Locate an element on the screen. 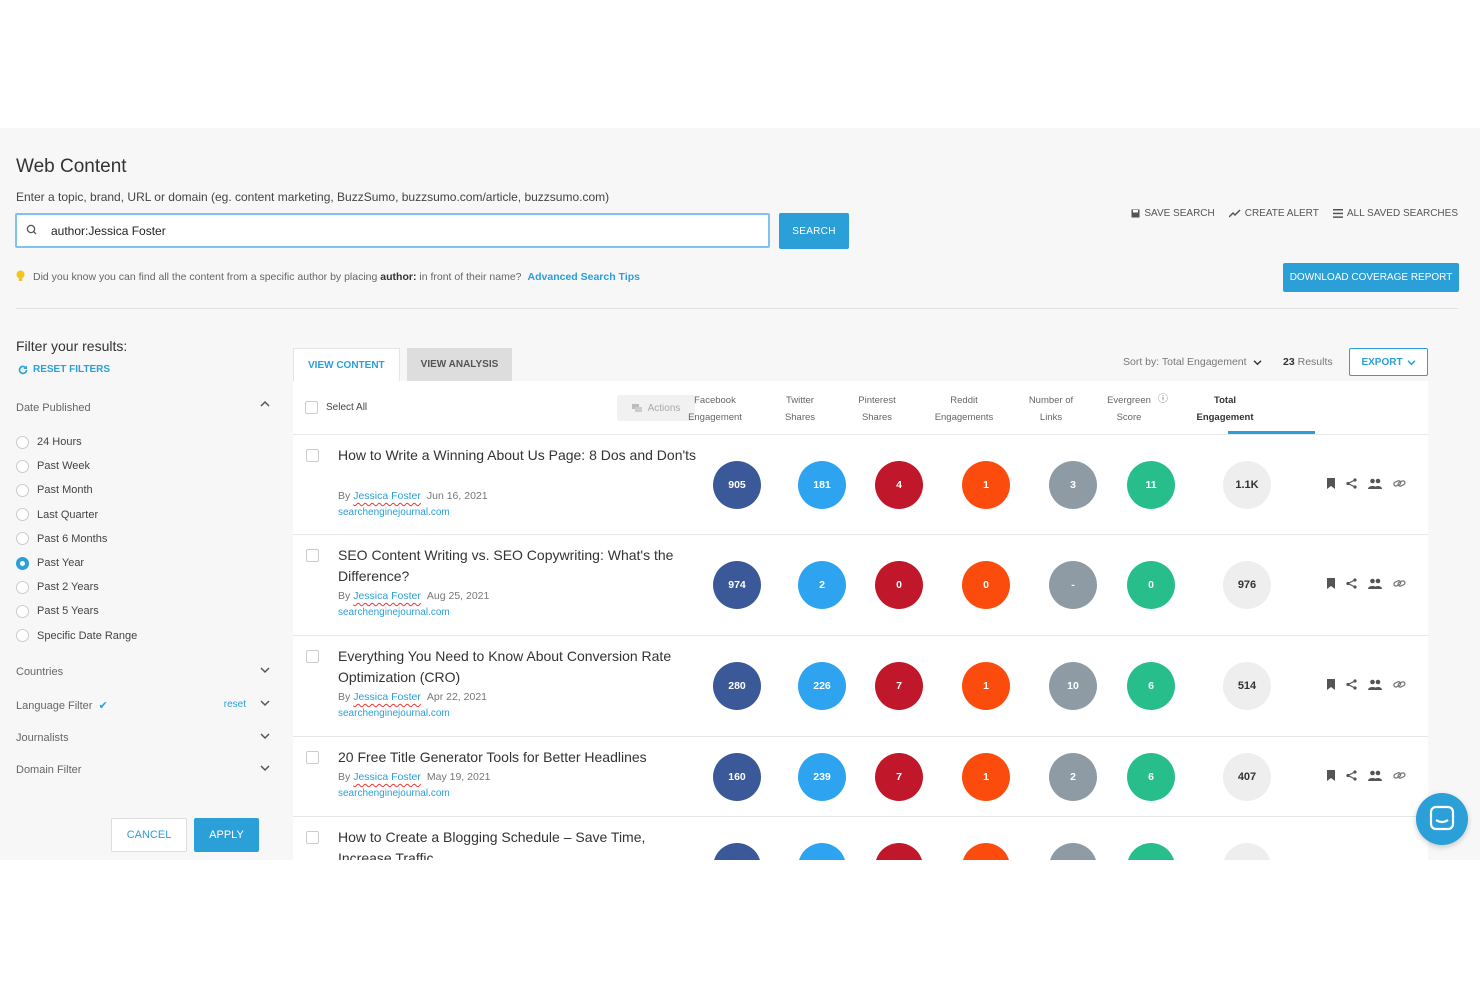 Image resolution: width=1480 pixels, height=987 pixels. date-option: Last Quarter is located at coordinates (76, 515).